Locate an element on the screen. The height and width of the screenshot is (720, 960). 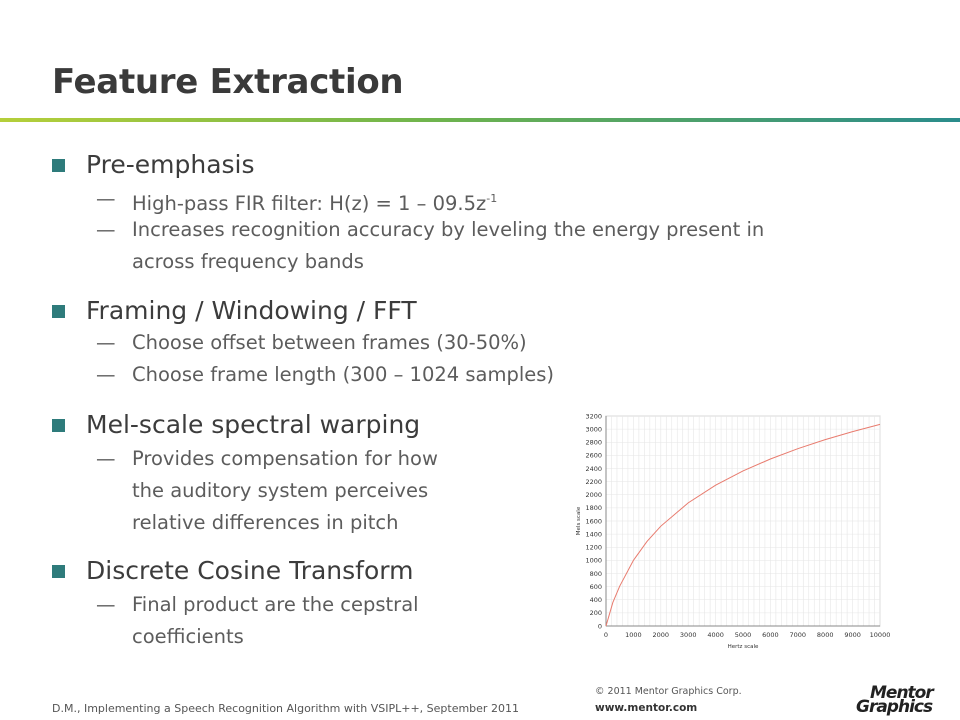
y-tick-label: 2600 is located at coordinates (593, 456).